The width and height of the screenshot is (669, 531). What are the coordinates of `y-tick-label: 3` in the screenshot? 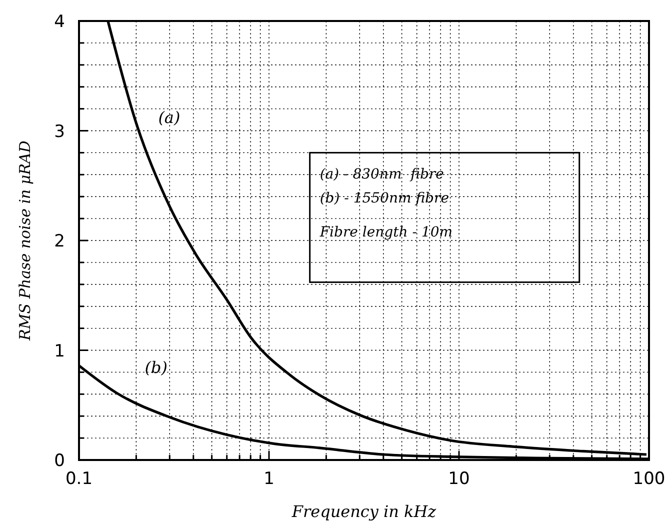 It's located at (59, 132).